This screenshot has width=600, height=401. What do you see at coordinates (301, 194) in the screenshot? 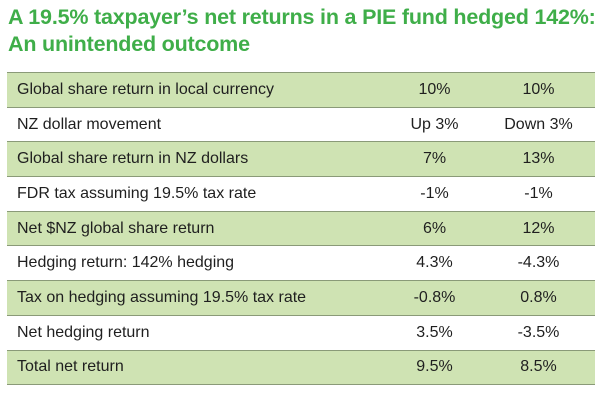
I see `table-row: FDR tax assuming 19.5% tax rate -1% -1%` at bounding box center [301, 194].